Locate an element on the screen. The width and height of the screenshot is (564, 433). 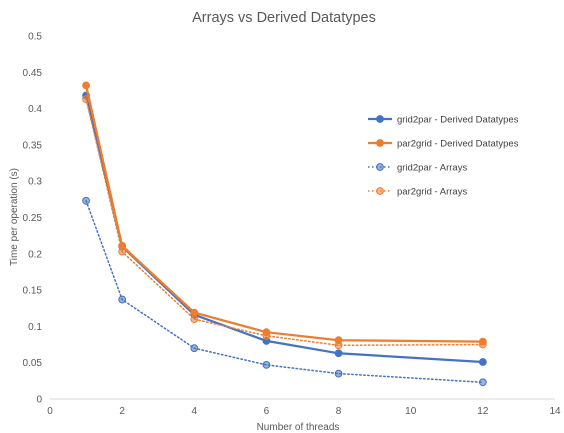
x-axis-title: Number of threads is located at coordinates (298, 427).